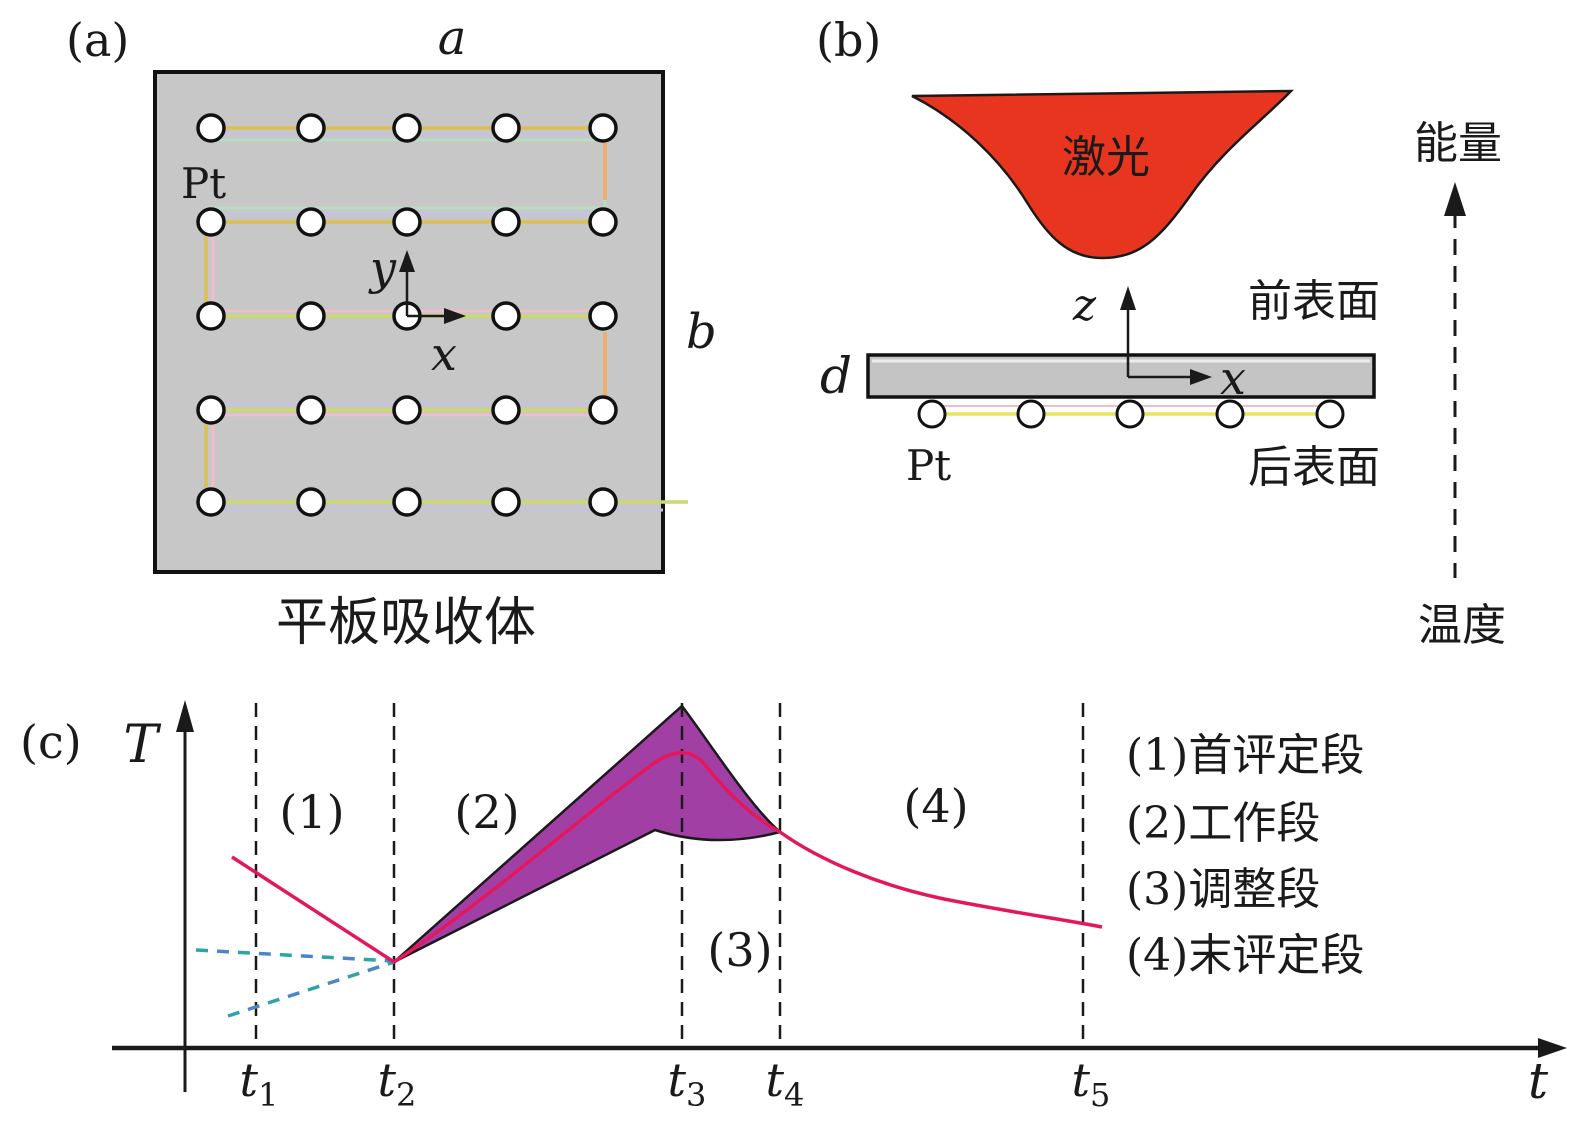 This screenshot has height=1132, width=1575. What do you see at coordinates (444, 354) in the screenshot?
I see `x-axis-label-a: x` at bounding box center [444, 354].